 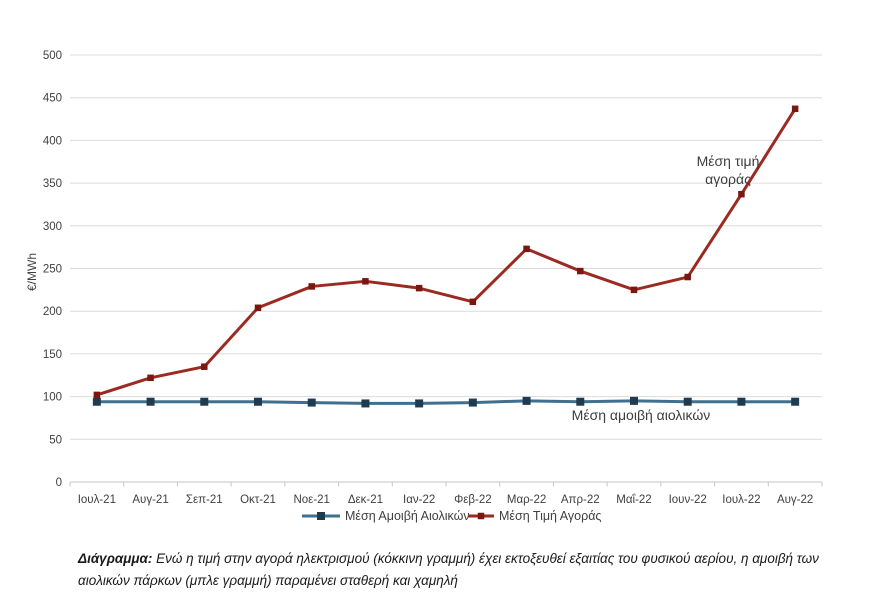 I want to click on x-tick-label: Νοε-21, so click(x=311, y=500).